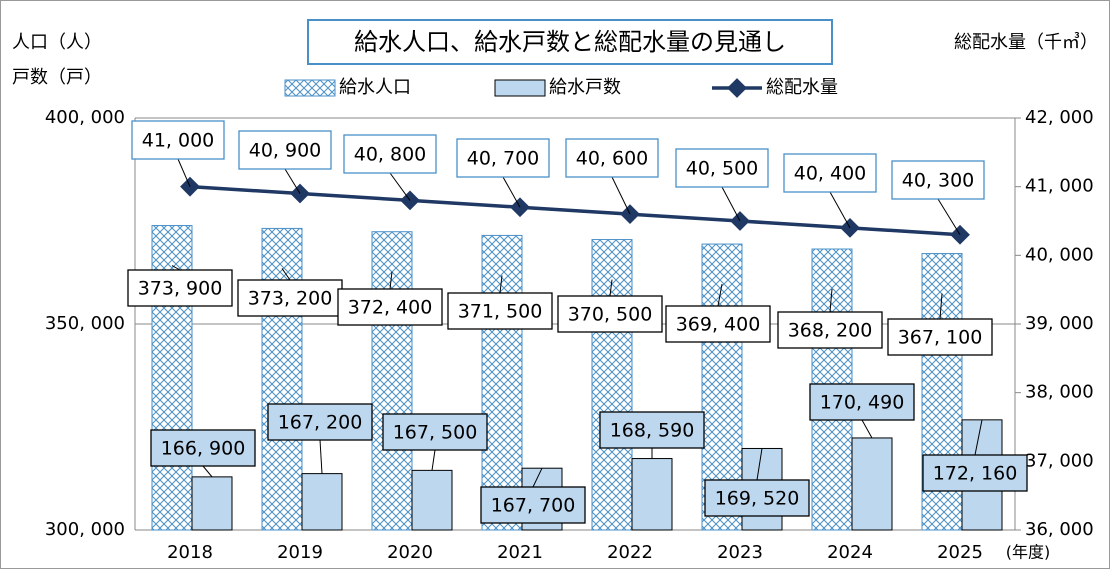  I want to click on x-tick-label: 2023, so click(740, 552).